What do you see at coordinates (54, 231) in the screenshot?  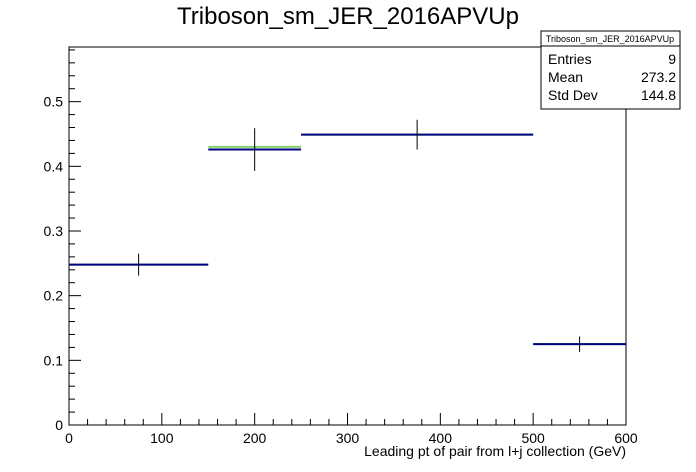 I see `y-tick-label: 0.3` at bounding box center [54, 231].